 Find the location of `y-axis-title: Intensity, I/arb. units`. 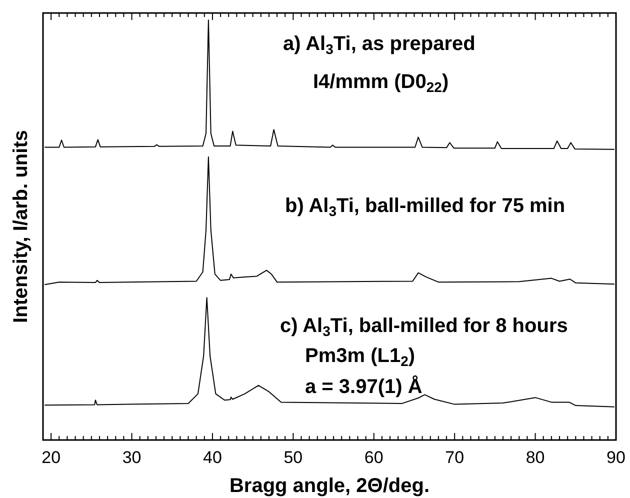

y-axis-title: Intensity, I/arb. units is located at coordinates (21, 226).